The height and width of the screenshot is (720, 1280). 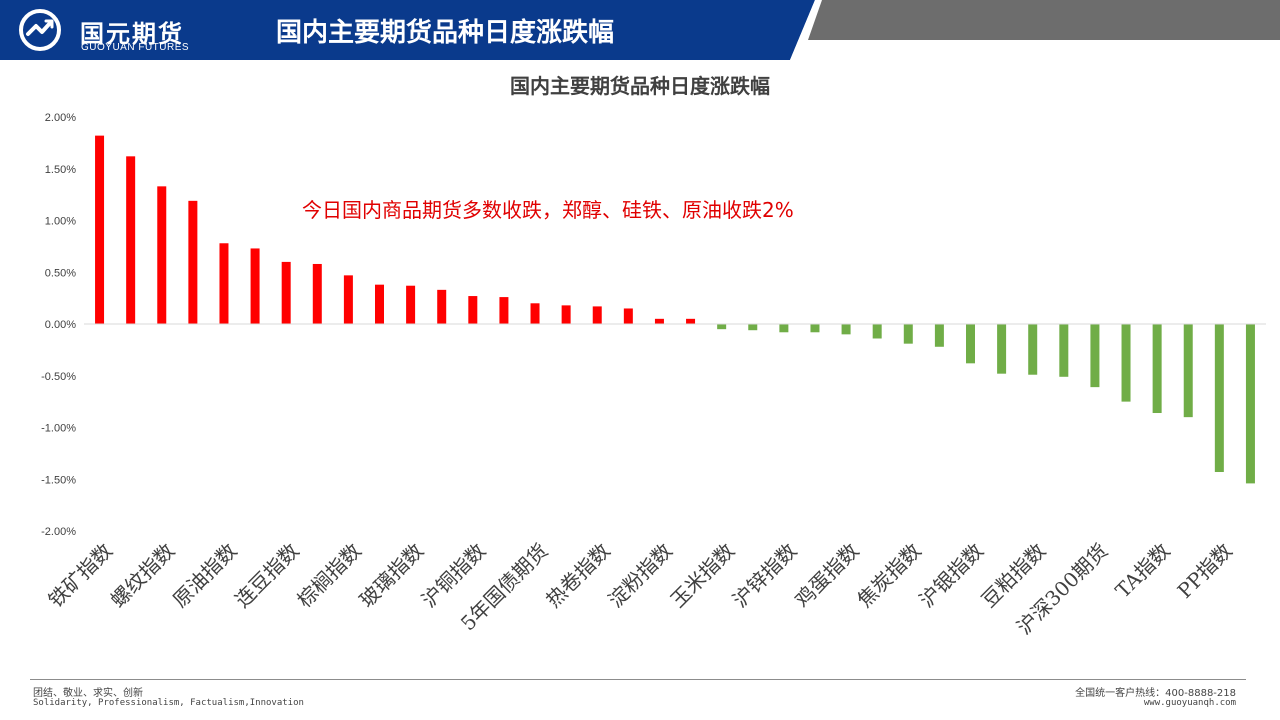 I want to click on guoyuan-logo-icon, so click(x=40, y=30).